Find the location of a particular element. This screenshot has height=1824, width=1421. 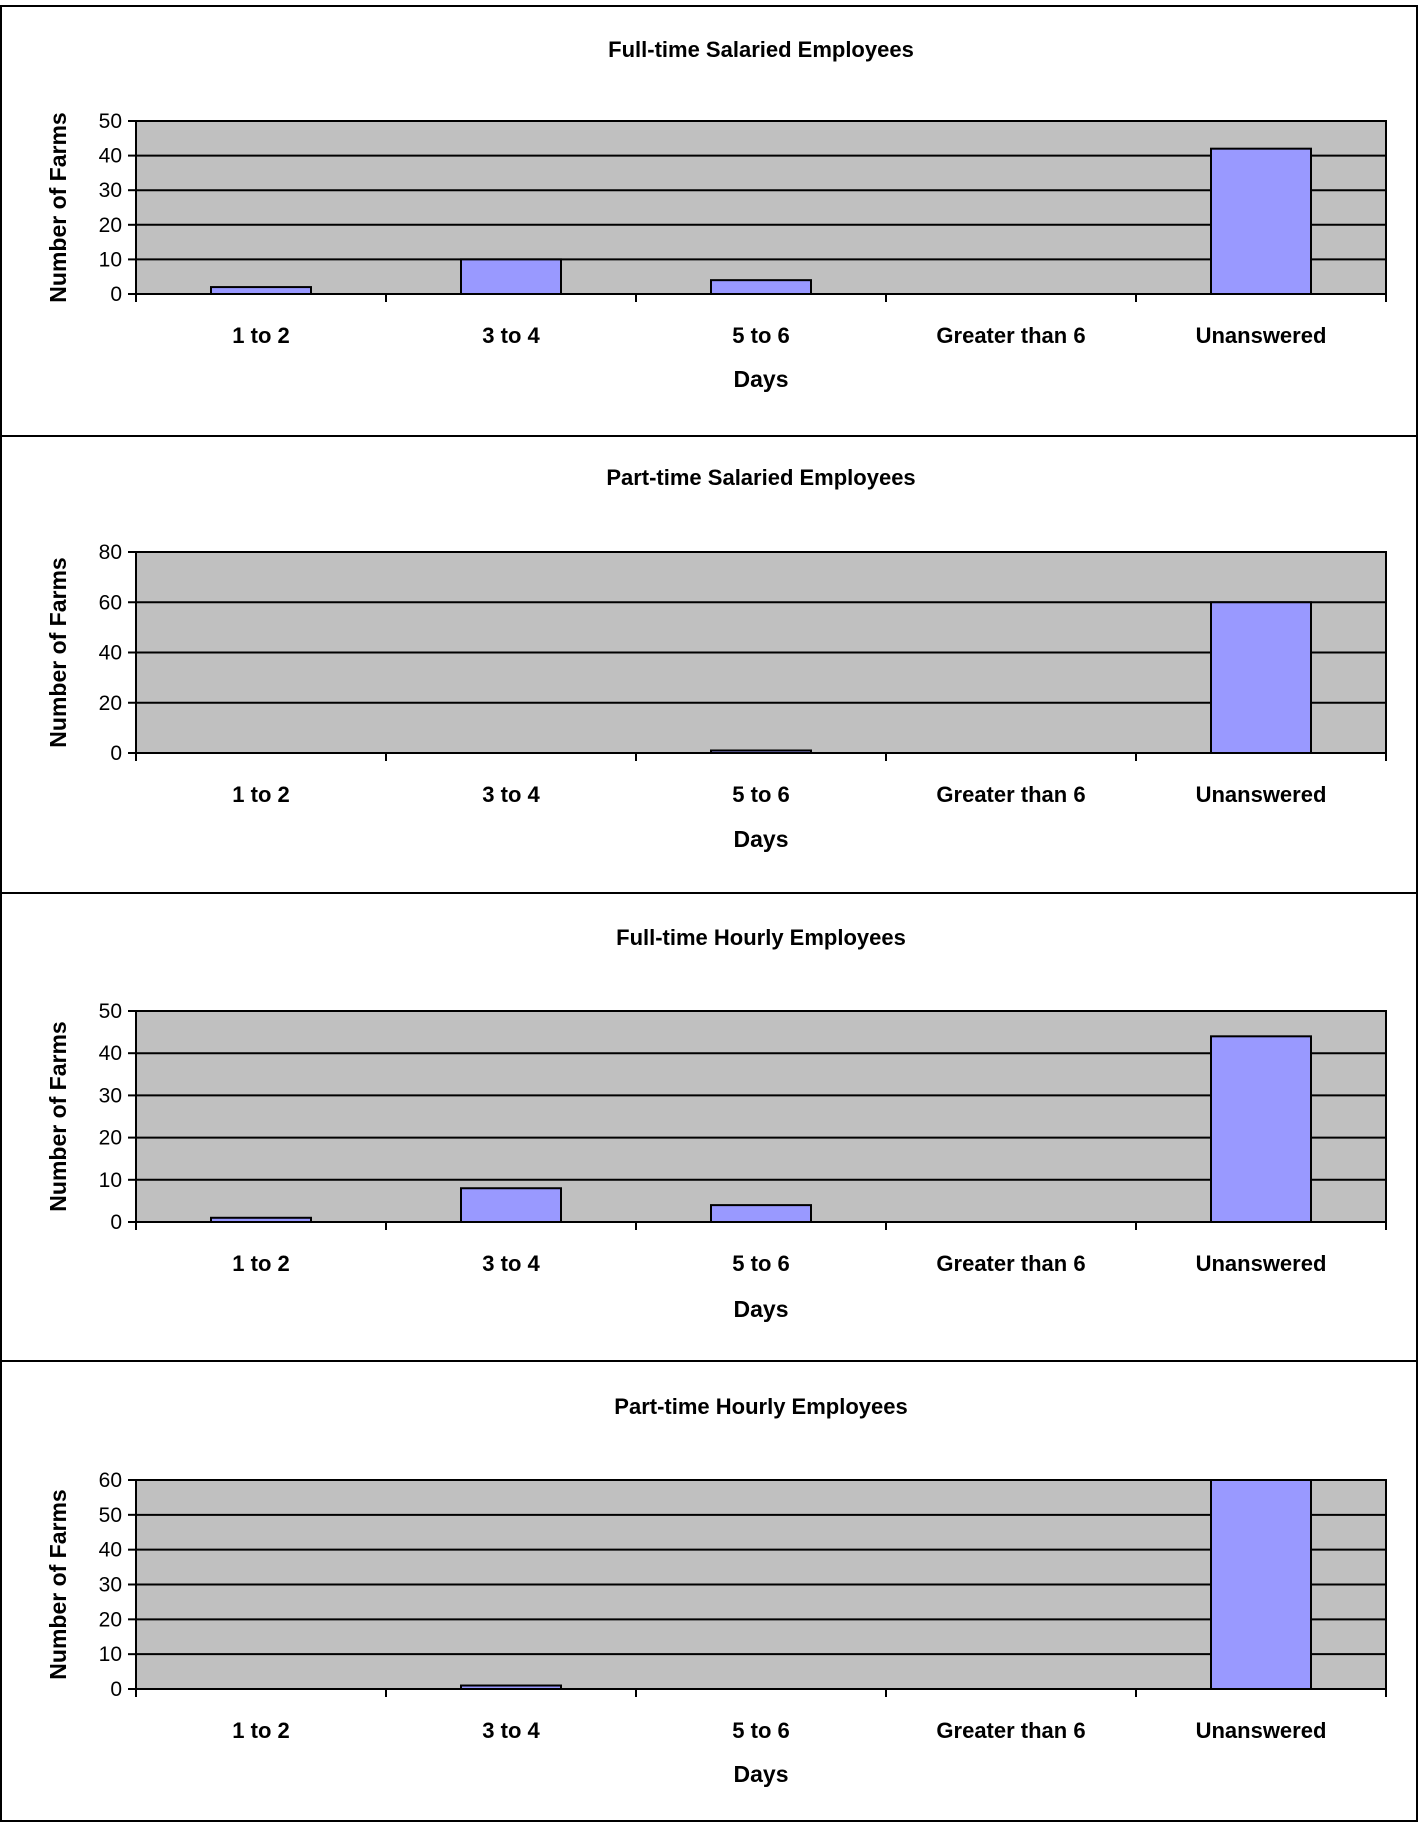

y-tick-label: 80 is located at coordinates (110, 552).